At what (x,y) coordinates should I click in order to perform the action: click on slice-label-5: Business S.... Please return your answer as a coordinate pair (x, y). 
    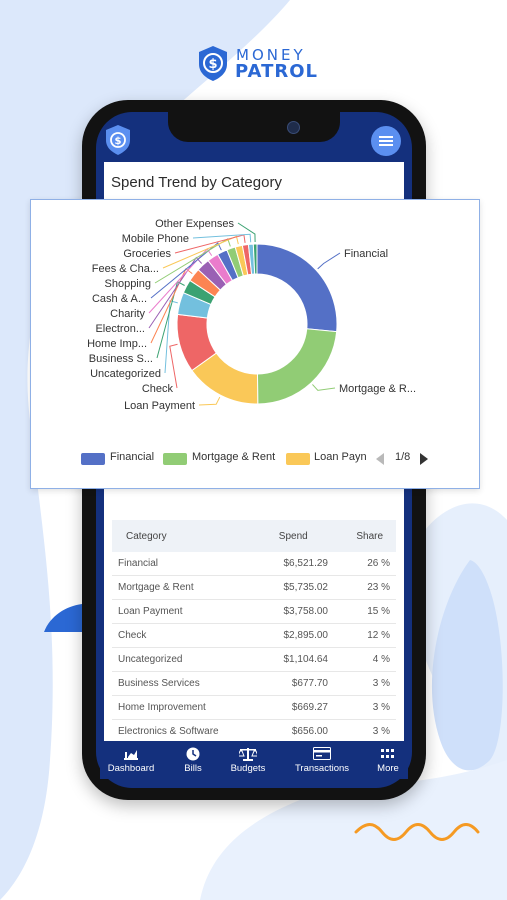
    Looking at the image, I should click on (121, 359).